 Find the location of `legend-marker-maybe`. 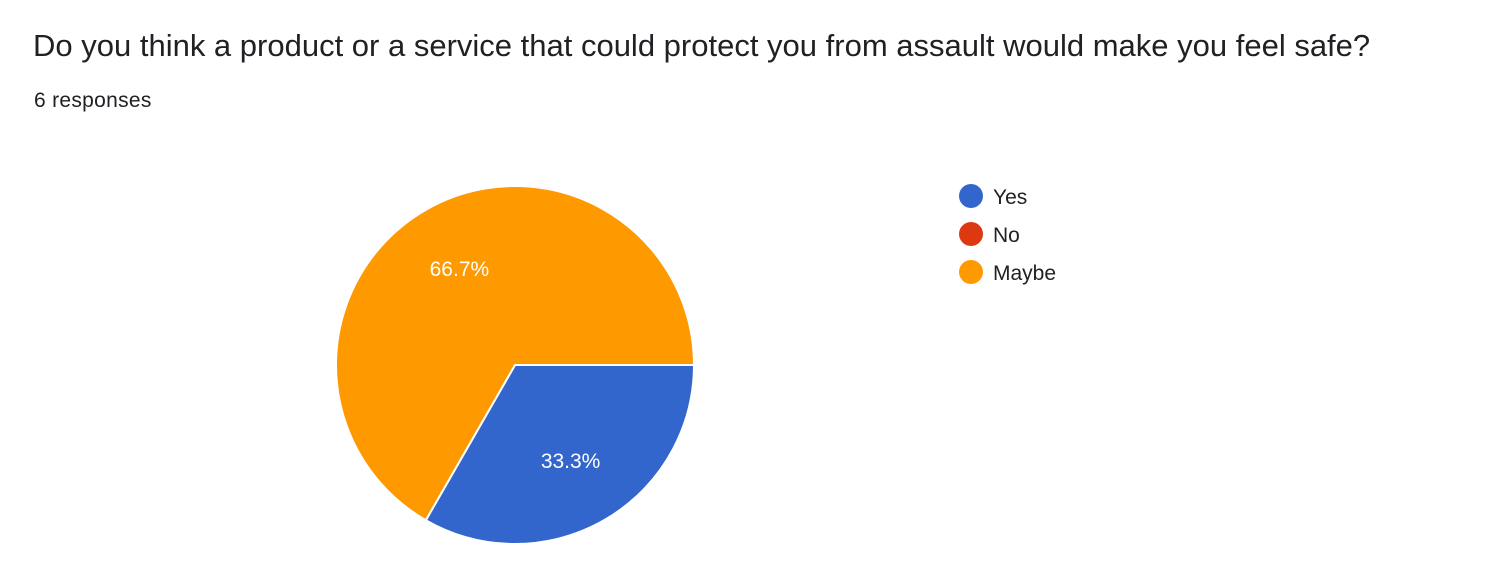

legend-marker-maybe is located at coordinates (971, 272).